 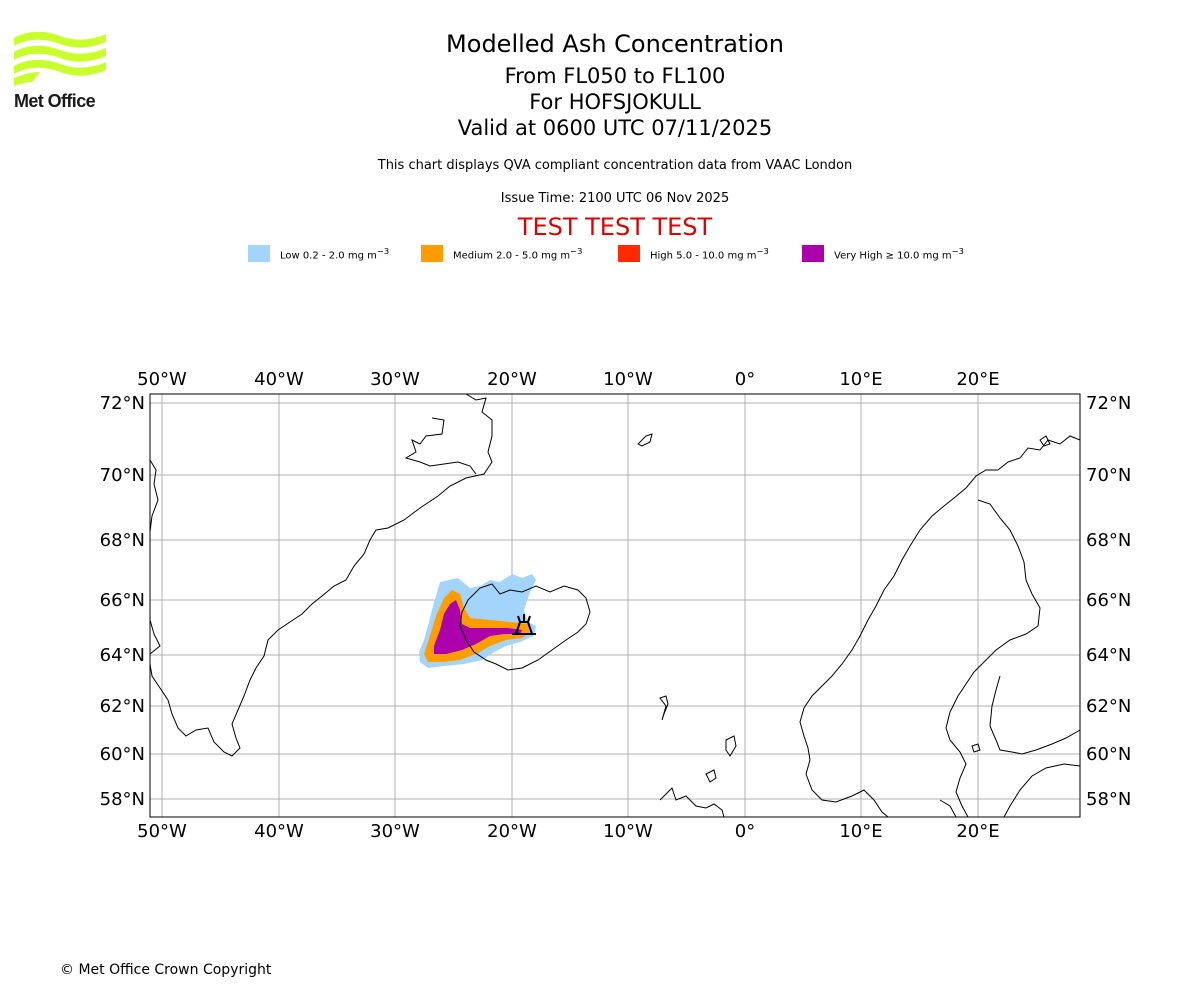 I want to click on lon-label-bottom: 10°E, so click(x=860, y=831).